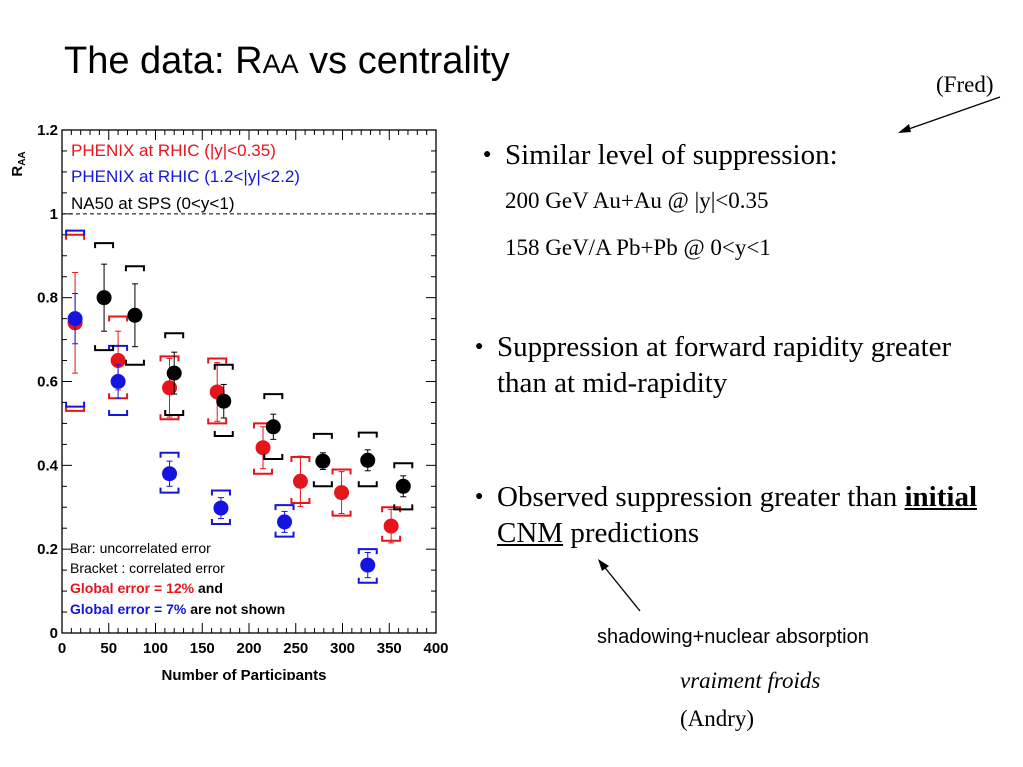 This screenshot has height=767, width=1023. Describe the element at coordinates (750, 680) in the screenshot. I see `comment-vraiment-froids: vraiment froids` at that location.